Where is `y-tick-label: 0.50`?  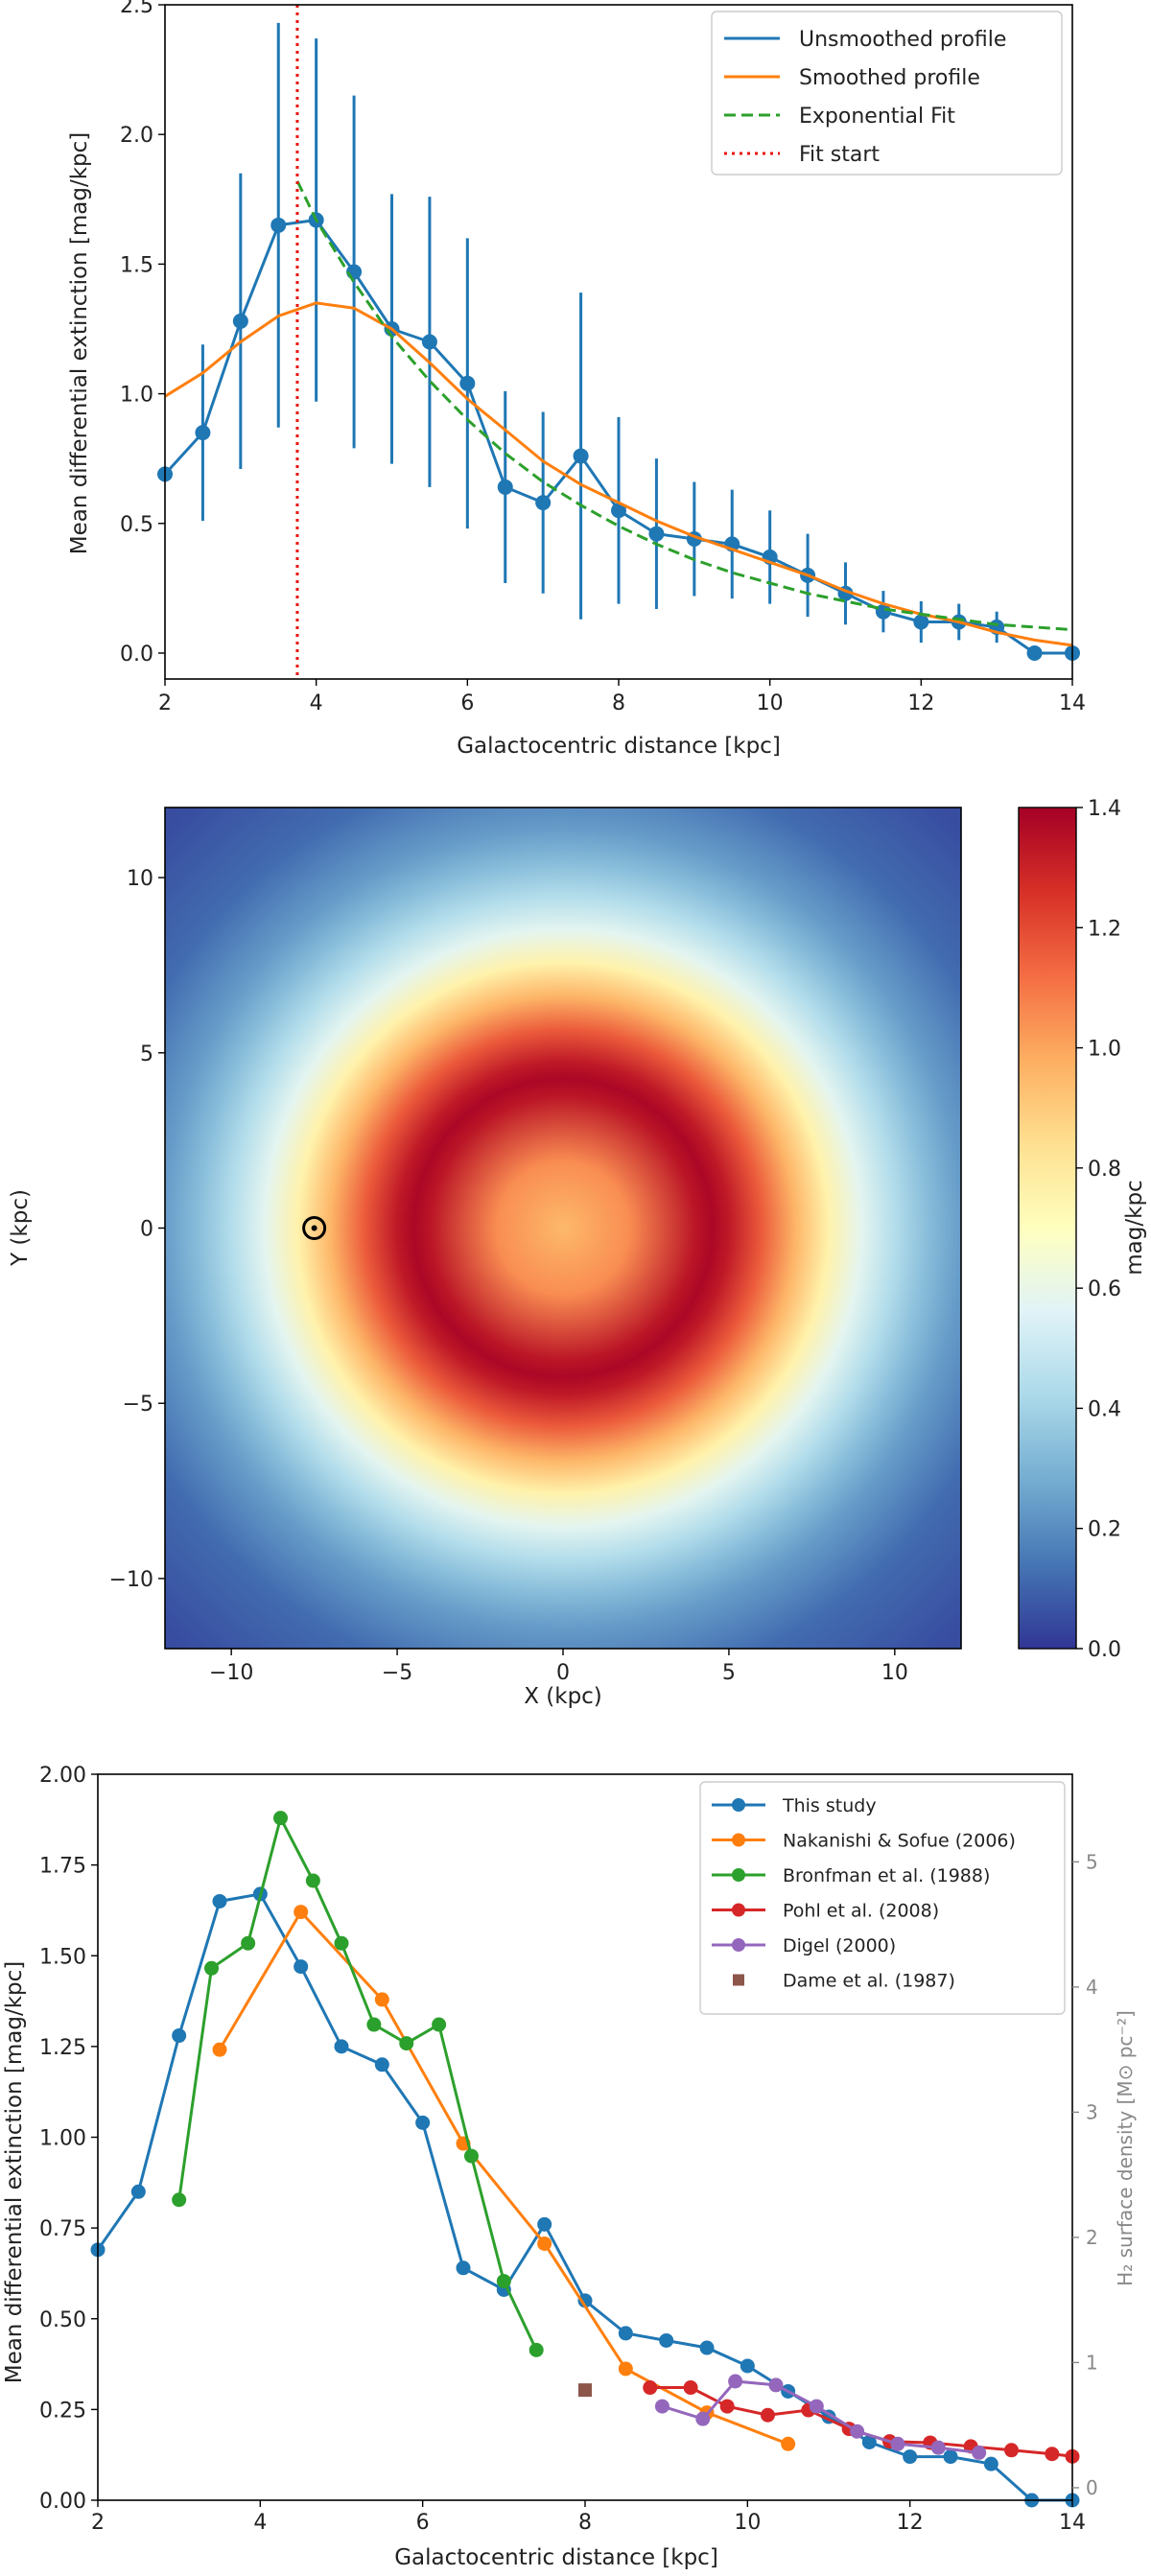 y-tick-label: 0.50 is located at coordinates (62, 2320).